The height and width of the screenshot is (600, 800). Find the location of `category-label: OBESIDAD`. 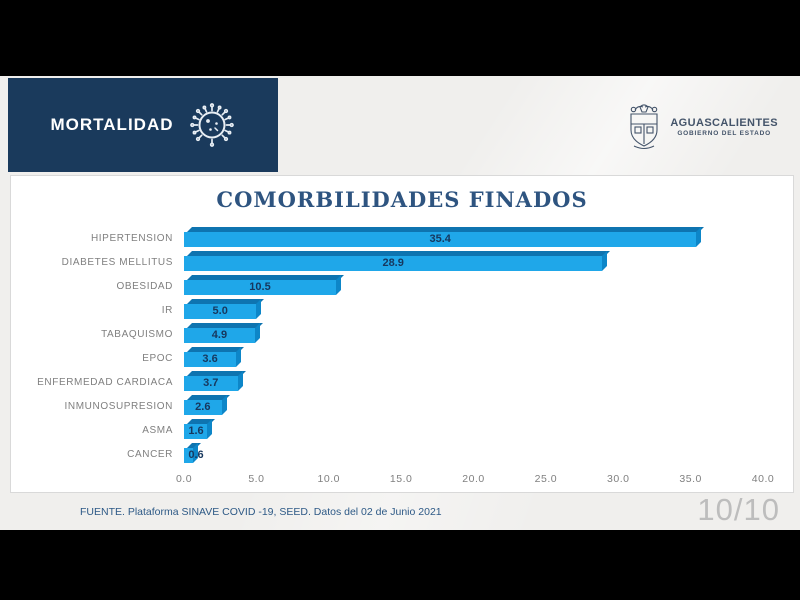

category-label: OBESIDAD is located at coordinates (144, 286).